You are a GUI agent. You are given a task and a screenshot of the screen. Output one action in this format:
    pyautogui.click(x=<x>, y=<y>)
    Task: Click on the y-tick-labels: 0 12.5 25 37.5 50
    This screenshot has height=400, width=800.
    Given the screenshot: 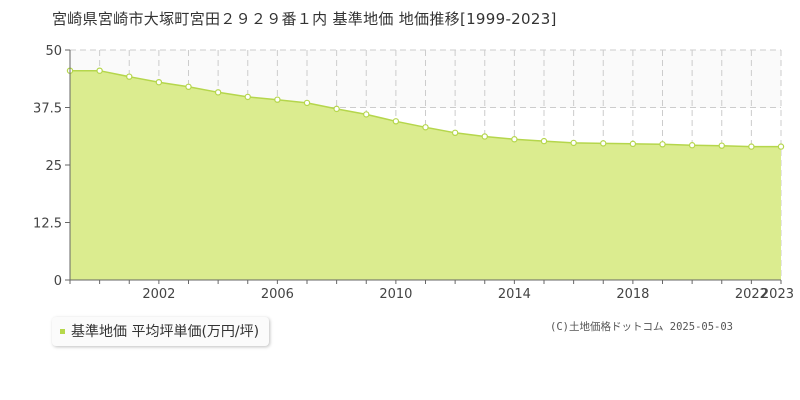 What is the action you would take?
    pyautogui.click(x=47, y=166)
    